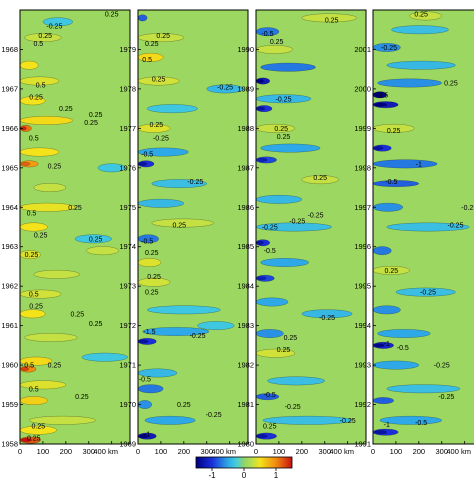 The image size is (474, 478). What do you see at coordinates (9, 167) in the screenshot?
I see `y-tick-label: 1965` at bounding box center [9, 167].